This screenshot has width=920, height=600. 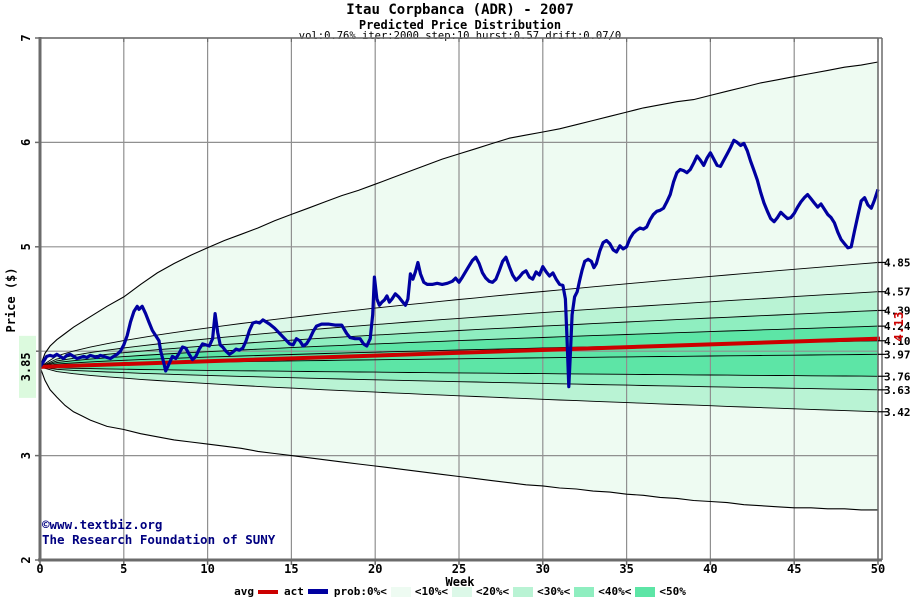 What do you see at coordinates (123, 569) in the screenshot?
I see `x-tick-label: 5` at bounding box center [123, 569].